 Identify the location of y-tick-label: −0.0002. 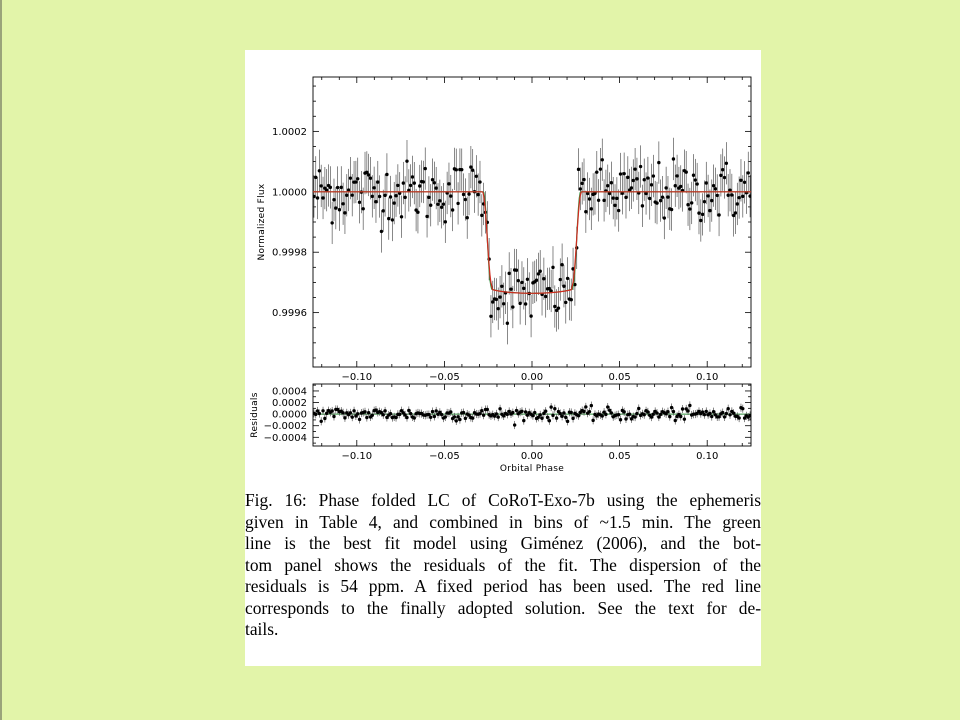
(285, 426).